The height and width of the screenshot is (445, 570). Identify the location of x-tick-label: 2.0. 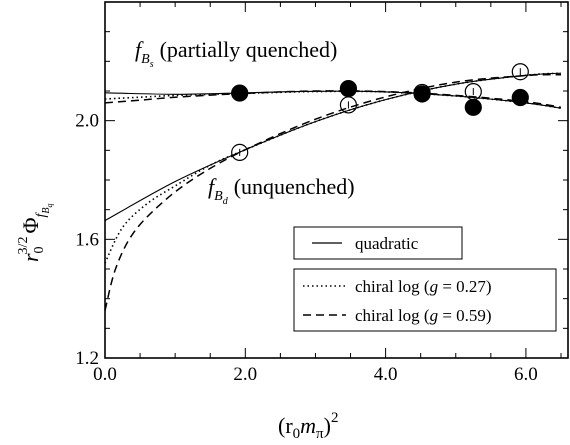
(245, 374).